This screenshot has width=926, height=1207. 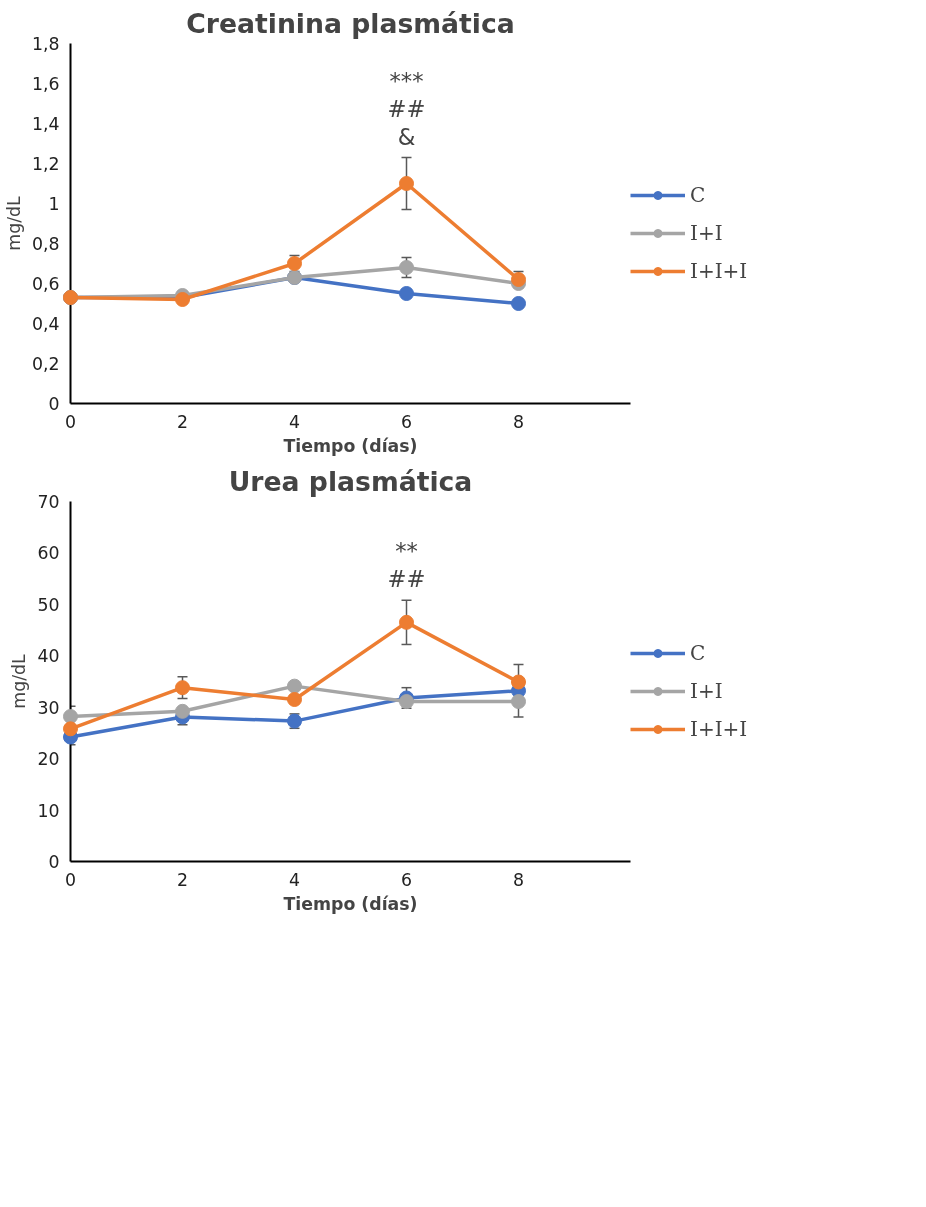 What do you see at coordinates (45, 164) in the screenshot?
I see `y-tick-label: 1,2` at bounding box center [45, 164].